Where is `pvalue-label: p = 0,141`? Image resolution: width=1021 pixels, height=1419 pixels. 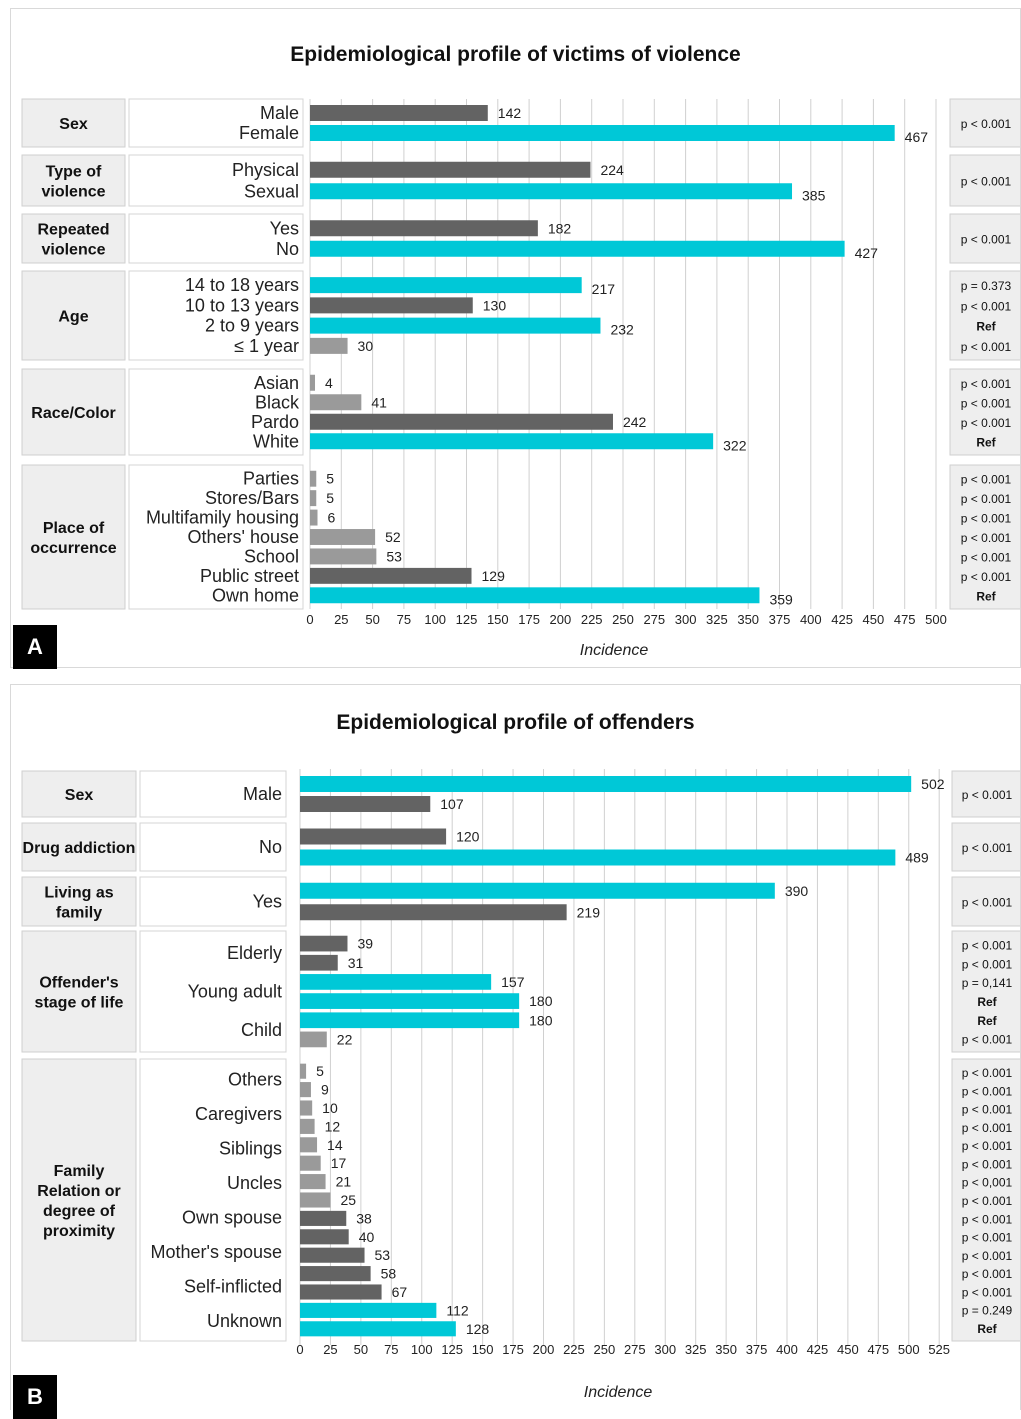
pvalue-label: p = 0,141 is located at coordinates (987, 983).